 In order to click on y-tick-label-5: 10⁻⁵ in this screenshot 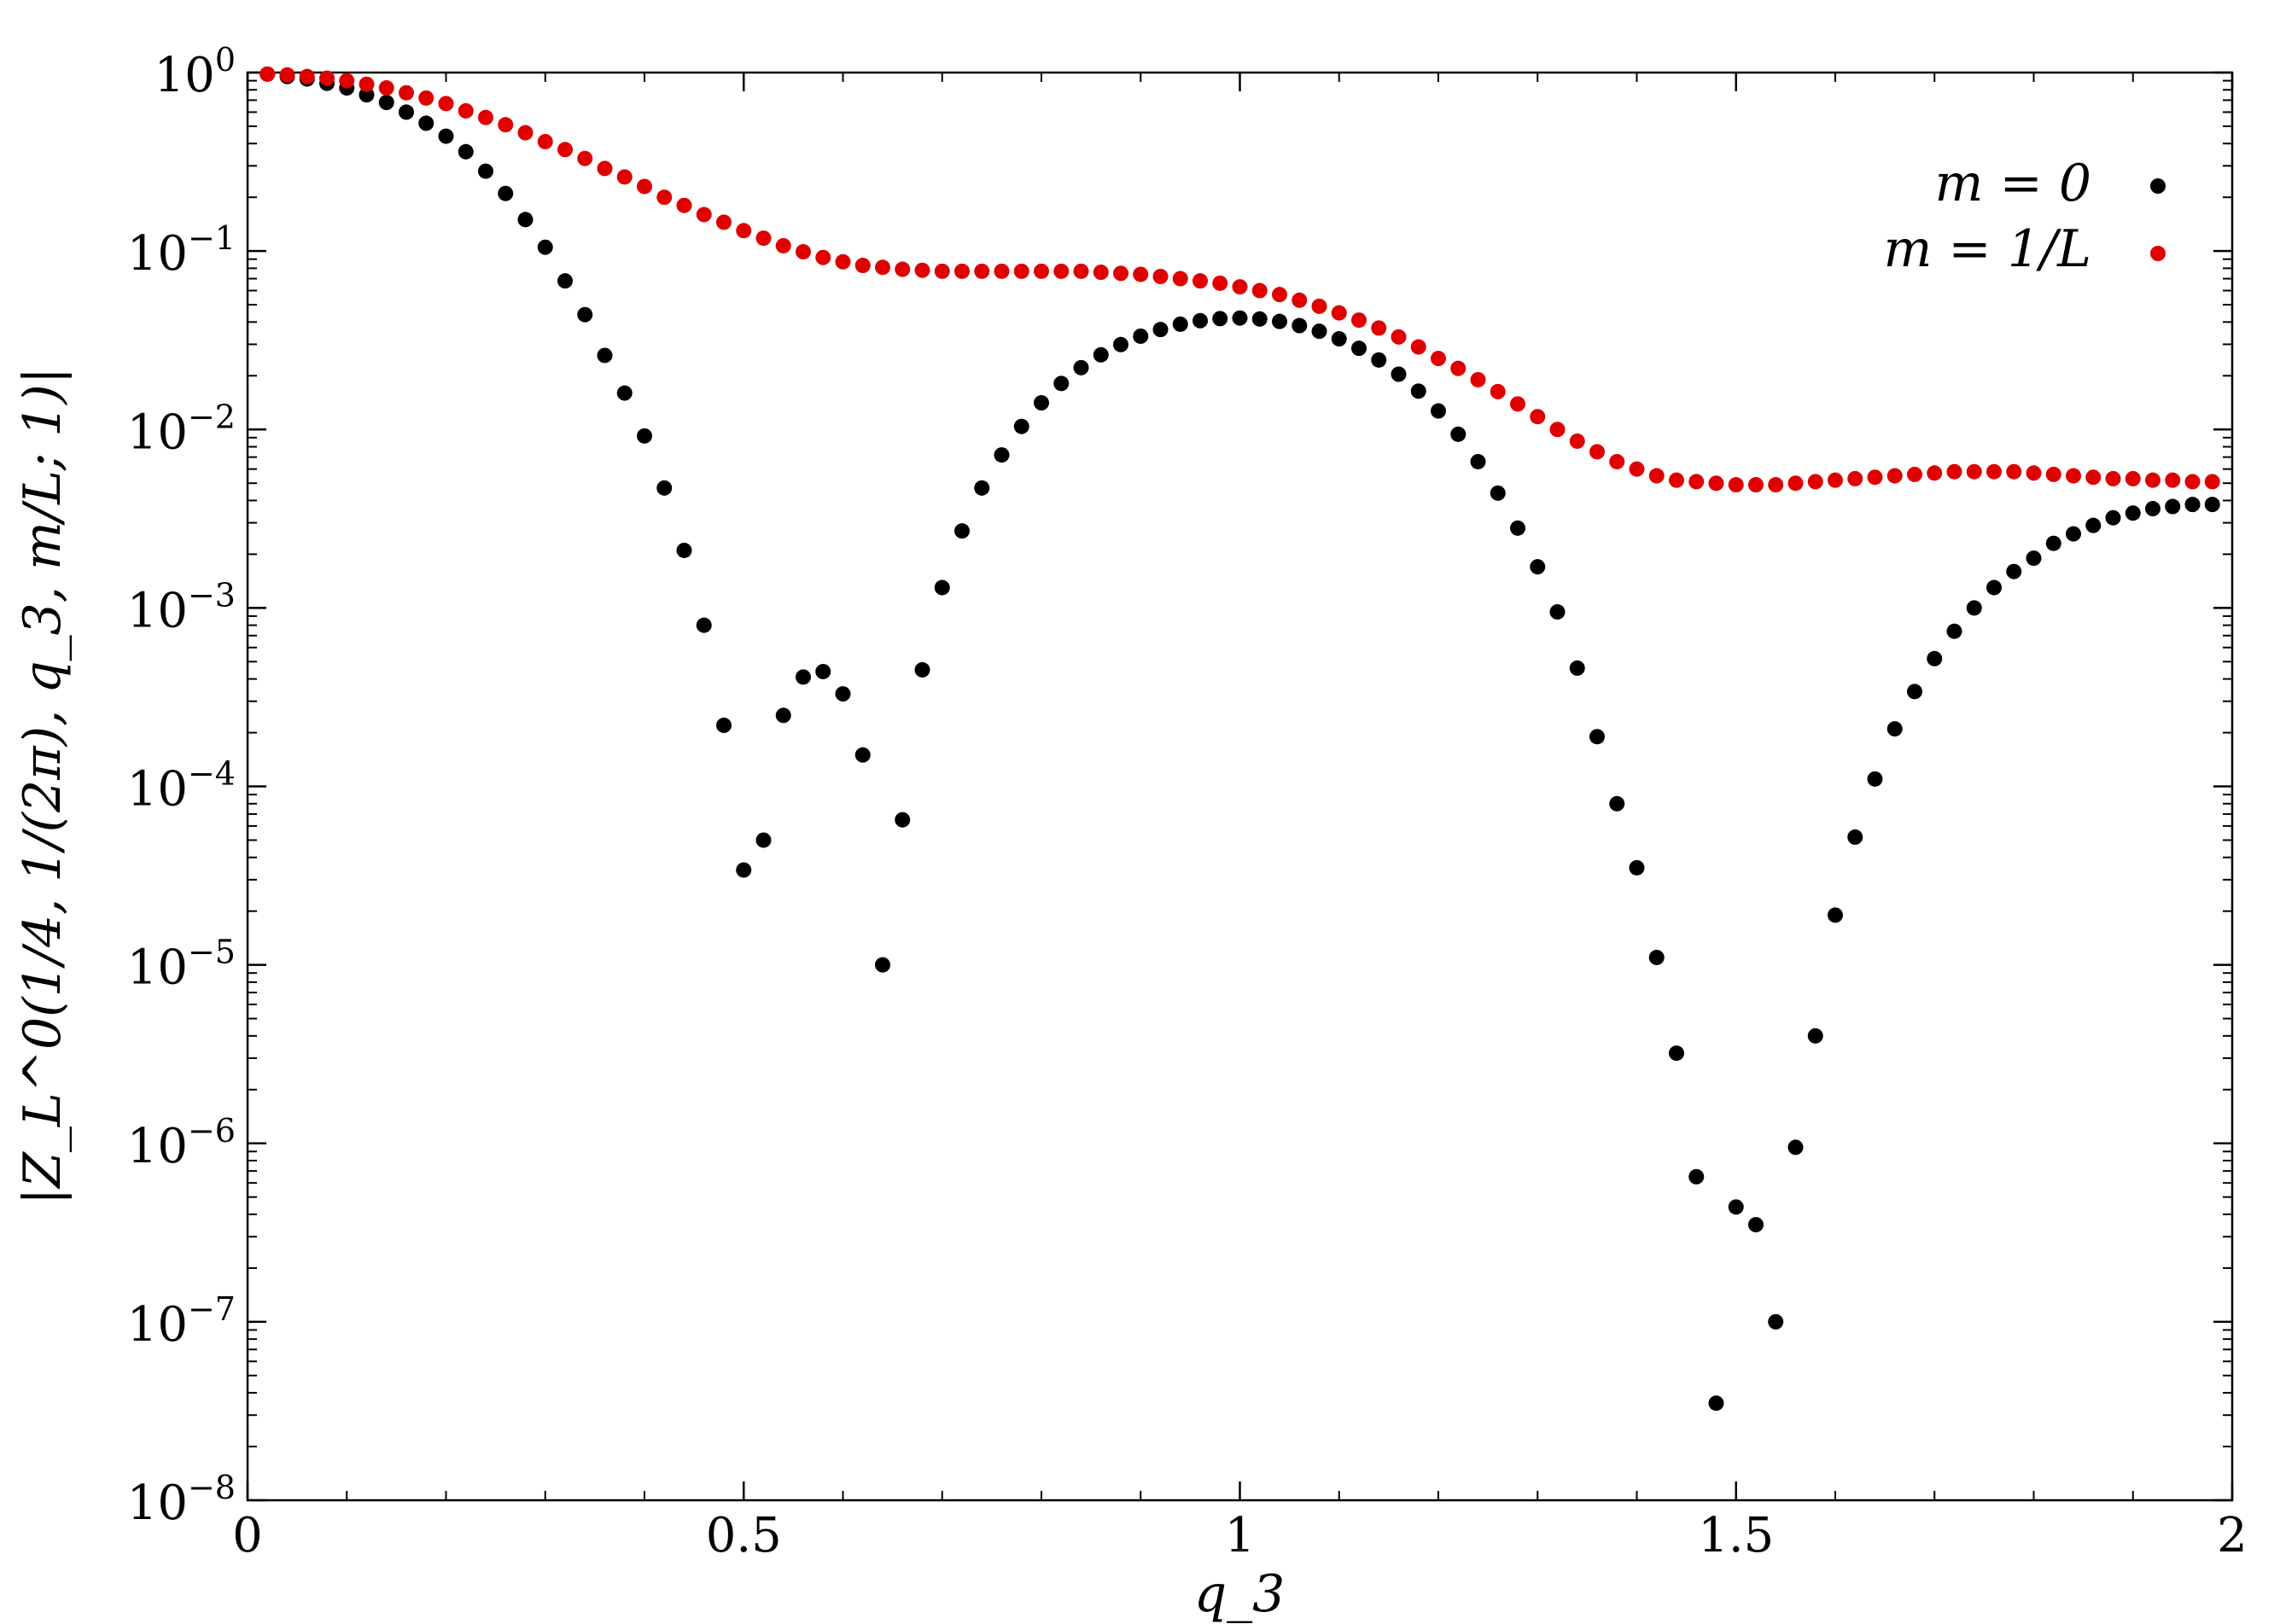, I will do `click(182, 965)`.